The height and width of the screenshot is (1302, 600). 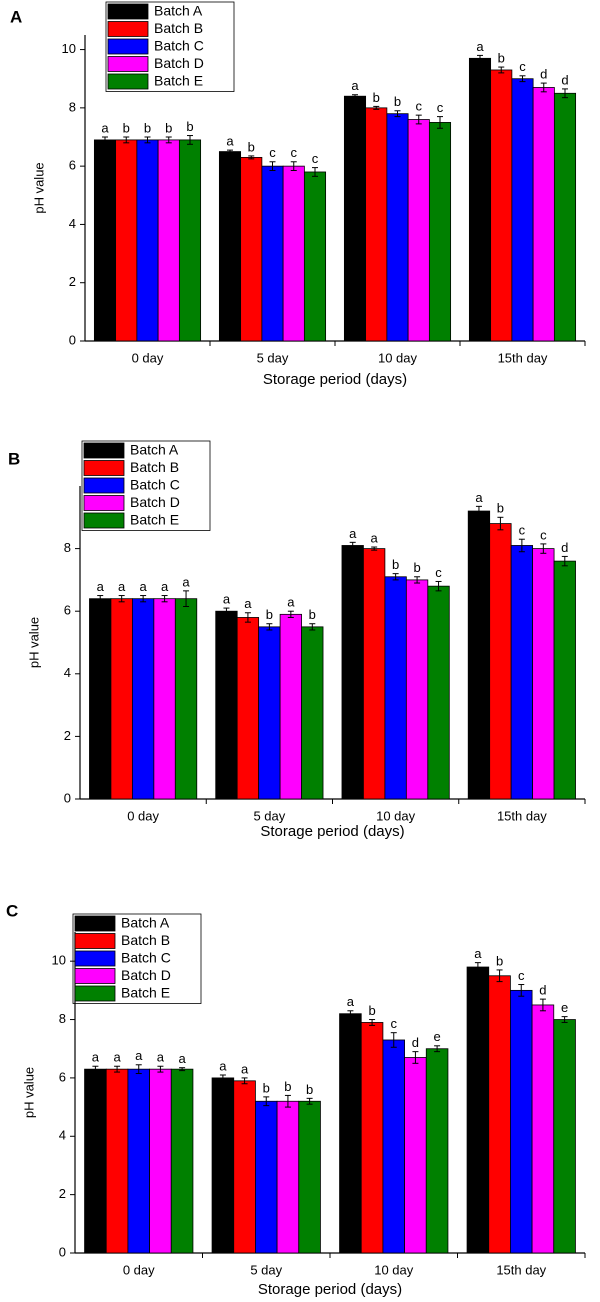 I want to click on significance-letter: e, so click(x=564, y=1007).